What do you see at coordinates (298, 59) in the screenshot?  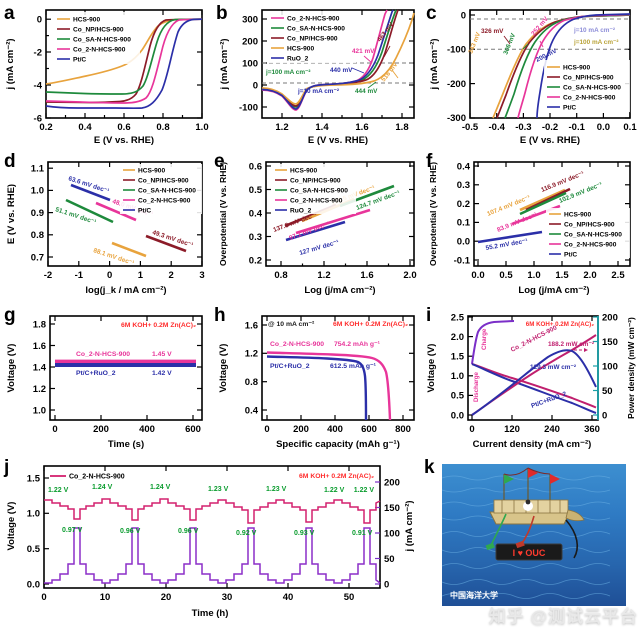 I see `panel-b-legend-item-4: RuO_2` at bounding box center [298, 59].